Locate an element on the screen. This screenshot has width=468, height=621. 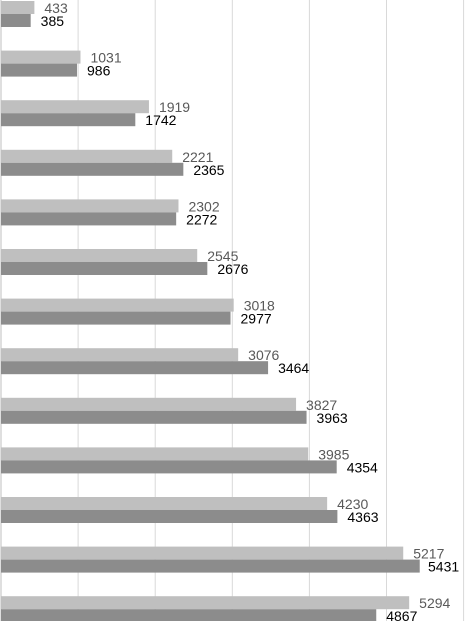
data-label-series-2-item-8: 3464 is located at coordinates (293, 368).